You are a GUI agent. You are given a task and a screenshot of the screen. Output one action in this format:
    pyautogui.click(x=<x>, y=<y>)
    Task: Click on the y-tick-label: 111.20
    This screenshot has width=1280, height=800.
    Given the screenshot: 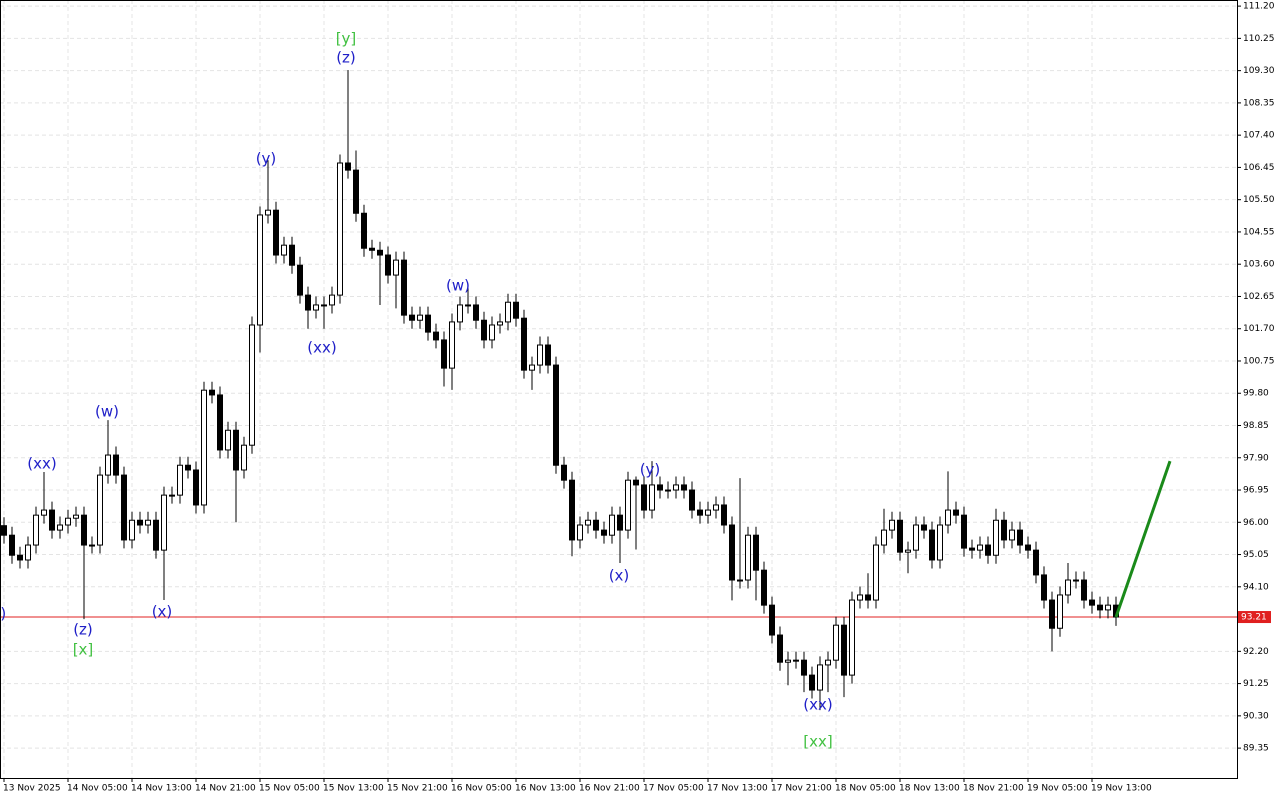 What is the action you would take?
    pyautogui.click(x=1259, y=7)
    